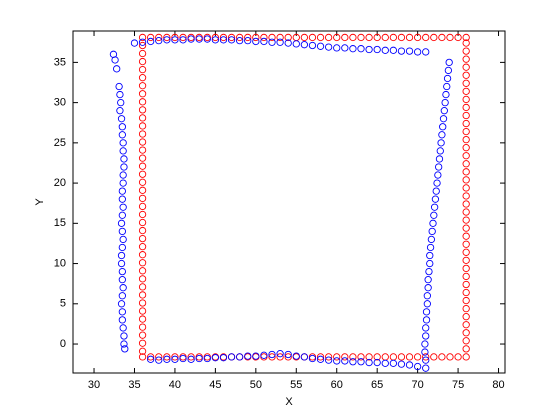 The image size is (560, 420). I want to click on y-tick-label: 10, so click(60, 263).